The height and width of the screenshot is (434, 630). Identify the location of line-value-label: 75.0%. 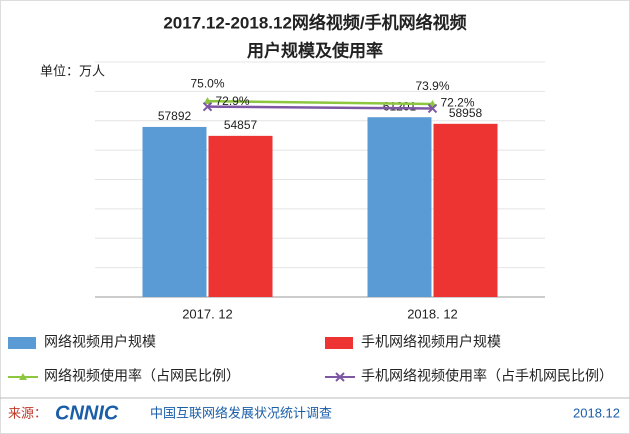
(207, 83).